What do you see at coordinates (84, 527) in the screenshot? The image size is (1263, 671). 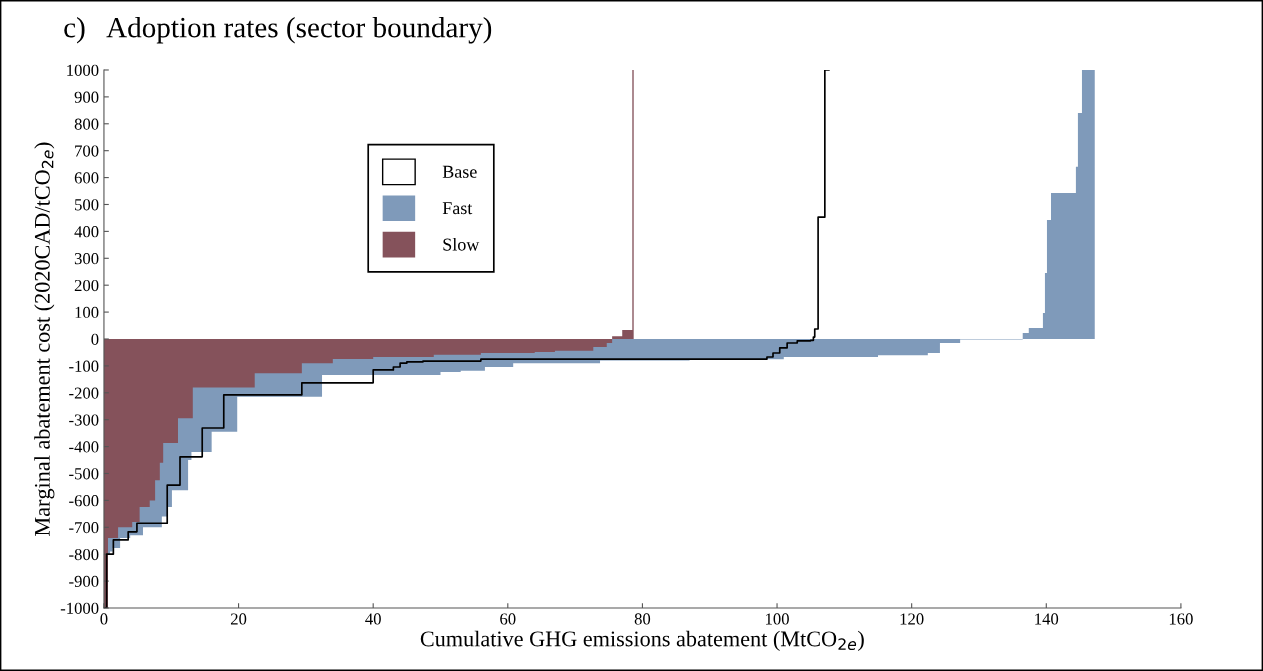 I see `y-tick-label: -700` at bounding box center [84, 527].